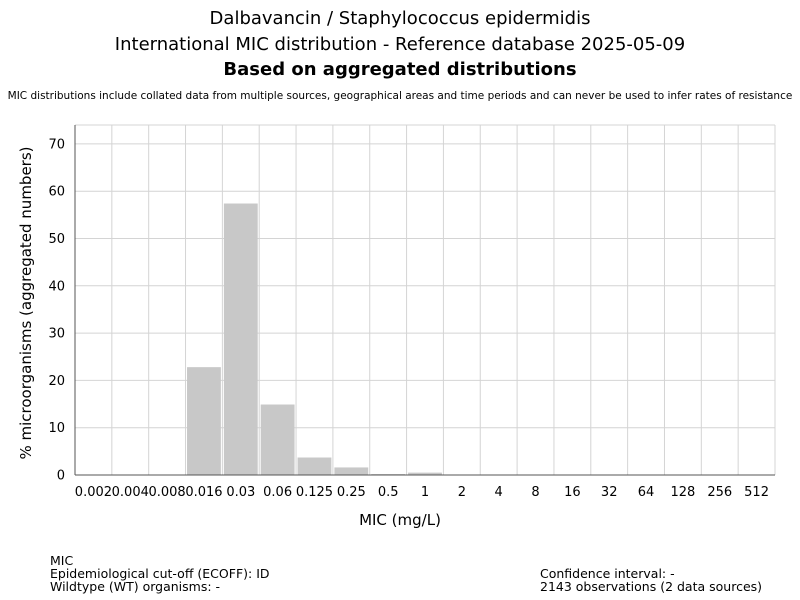  Describe the element at coordinates (56, 381) in the screenshot. I see `y-tick-label: 20` at that location.